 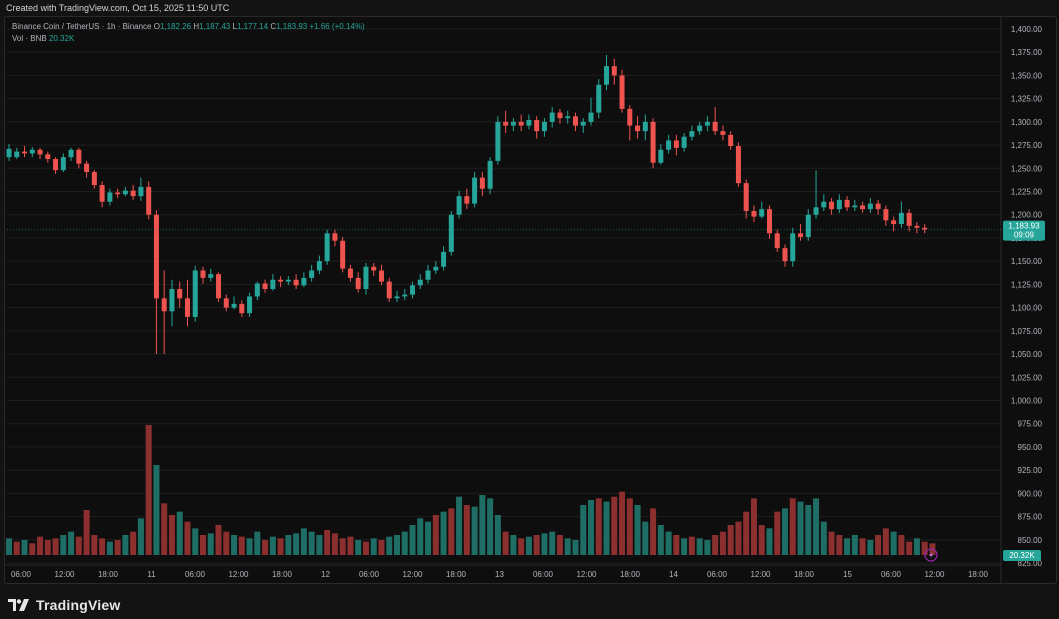 What do you see at coordinates (847, 574) in the screenshot?
I see `time-tick-label: 15` at bounding box center [847, 574].